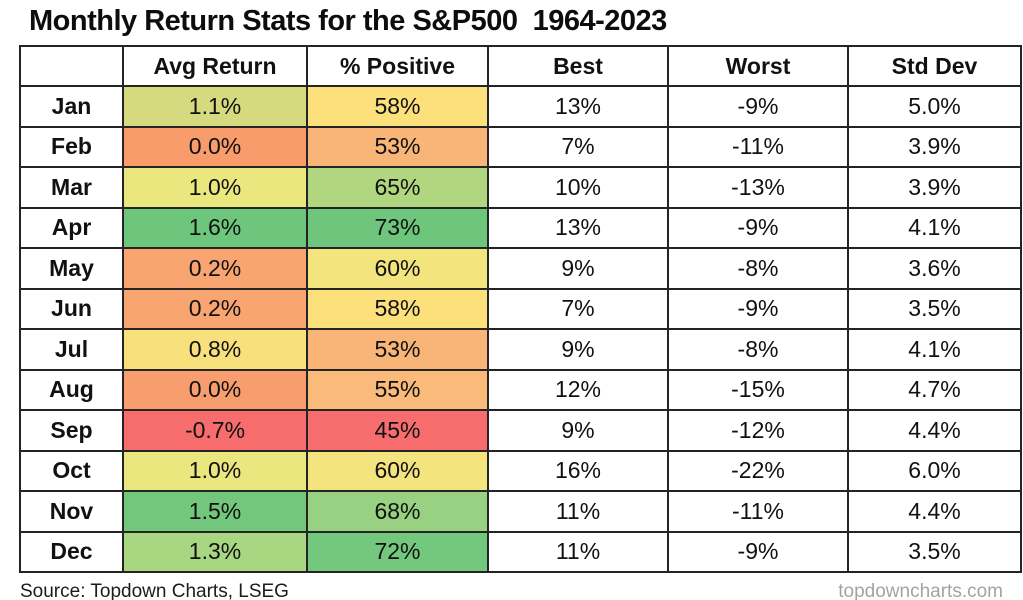  I want to click on header-month, so click(71, 66).